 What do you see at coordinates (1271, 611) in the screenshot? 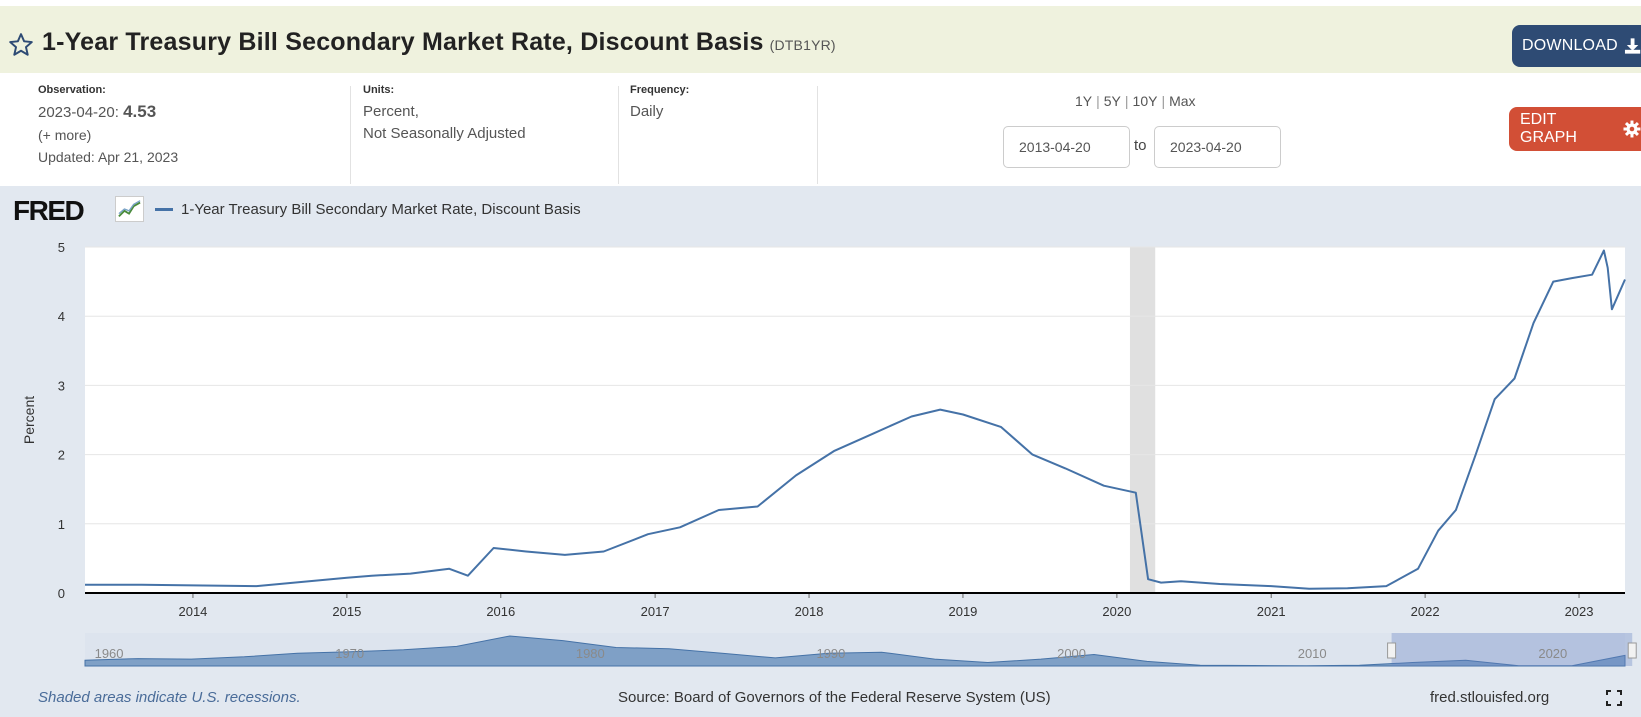
I see `x-tick-label: 2021` at bounding box center [1271, 611].